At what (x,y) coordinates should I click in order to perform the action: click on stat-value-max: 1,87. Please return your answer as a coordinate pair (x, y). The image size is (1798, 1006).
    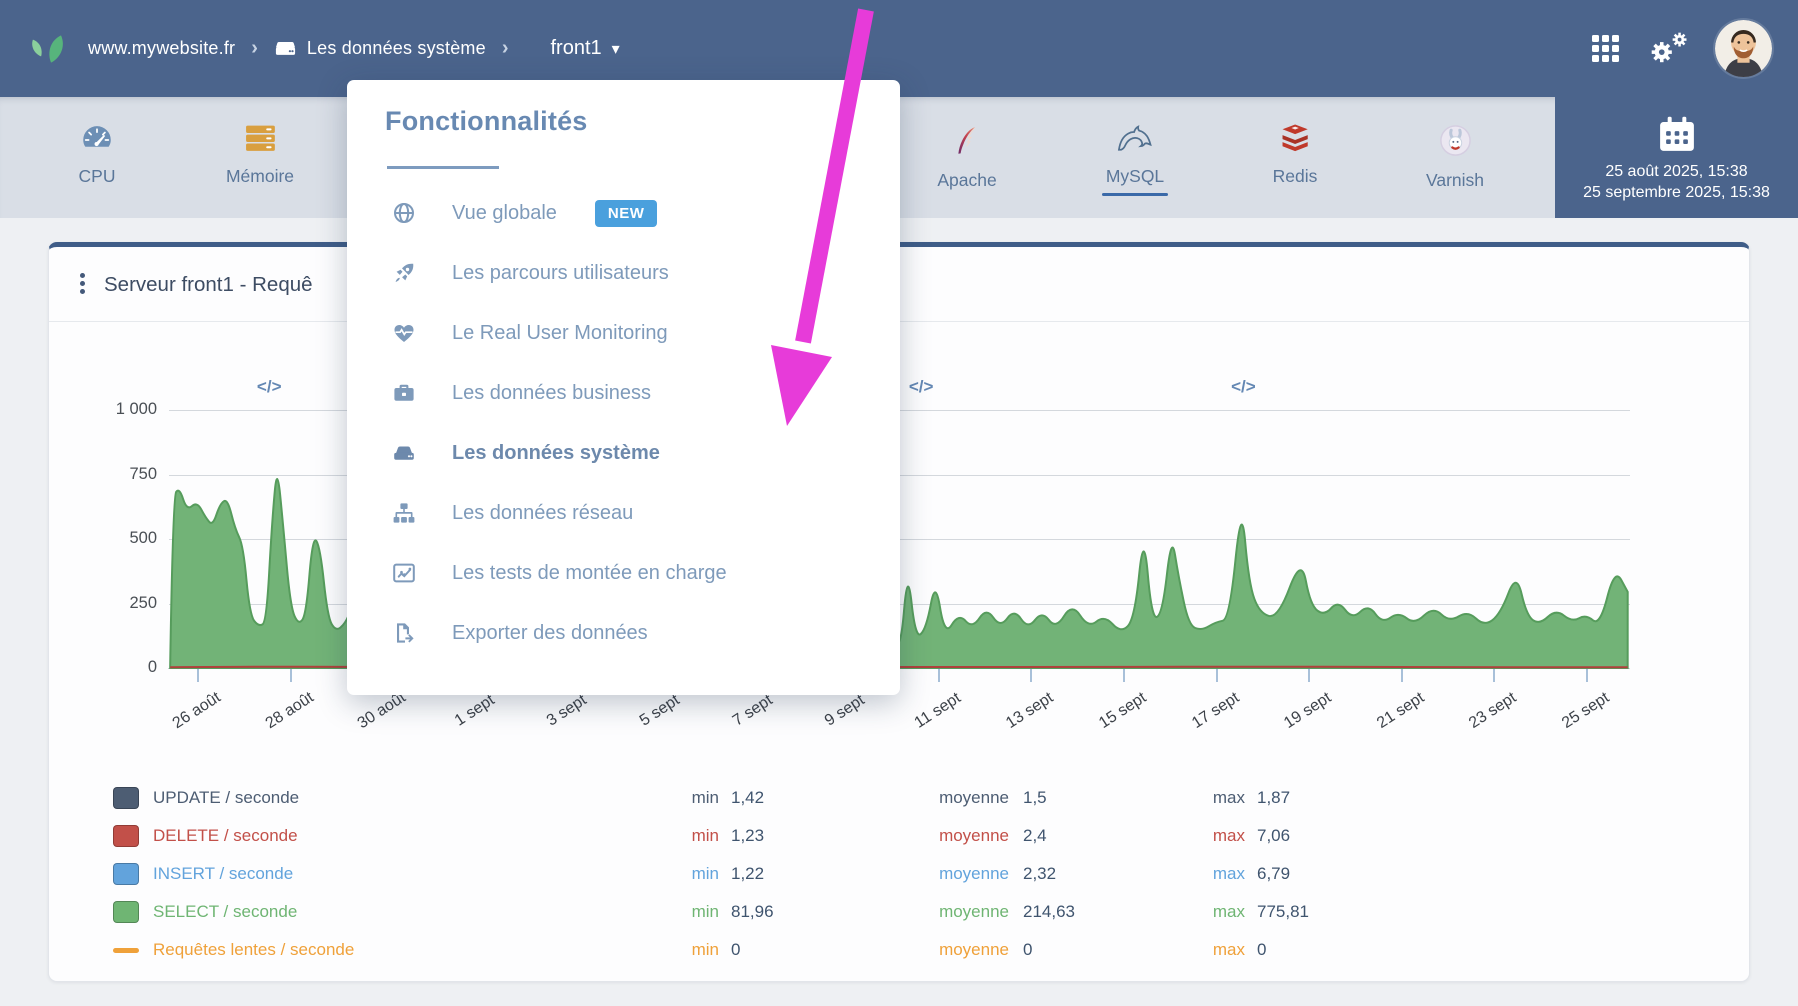
    Looking at the image, I should click on (1274, 797).